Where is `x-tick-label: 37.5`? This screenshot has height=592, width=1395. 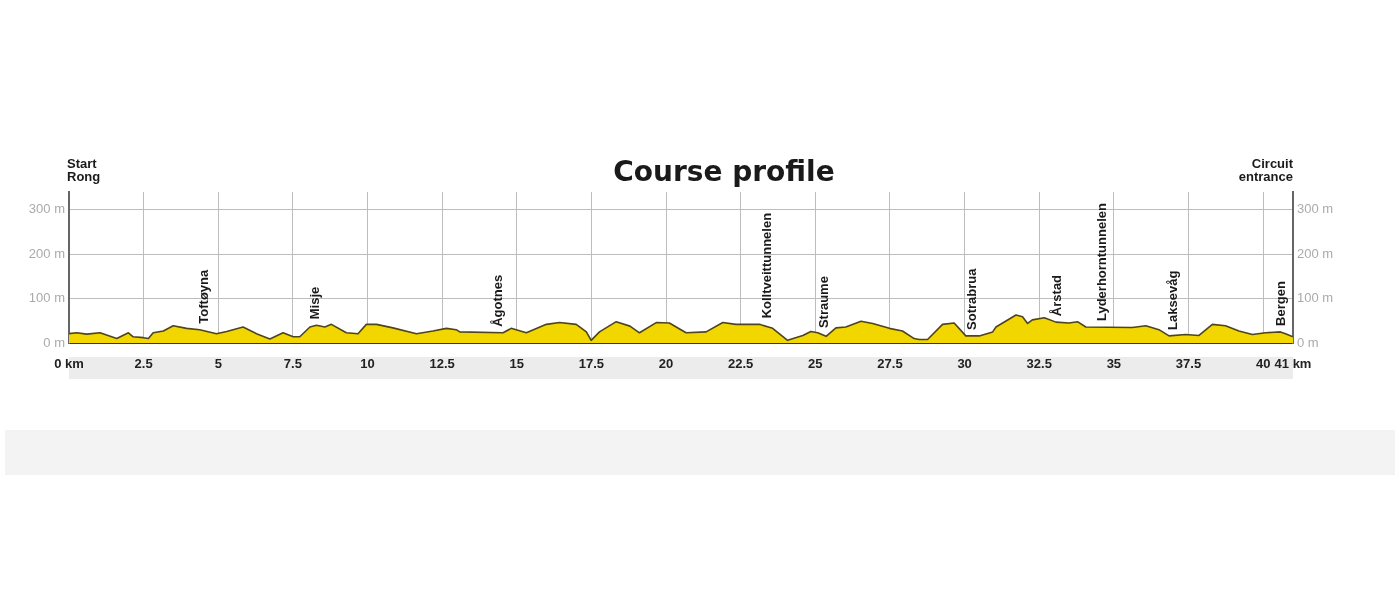
x-tick-label: 37.5 is located at coordinates (1188, 364).